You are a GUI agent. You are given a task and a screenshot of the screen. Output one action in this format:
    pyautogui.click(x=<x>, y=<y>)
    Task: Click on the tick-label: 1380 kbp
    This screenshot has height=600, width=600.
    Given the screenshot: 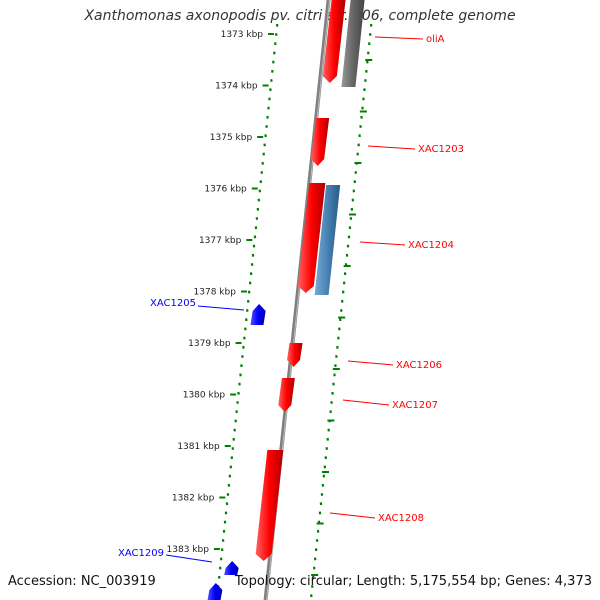 What is the action you would take?
    pyautogui.click(x=204, y=396)
    